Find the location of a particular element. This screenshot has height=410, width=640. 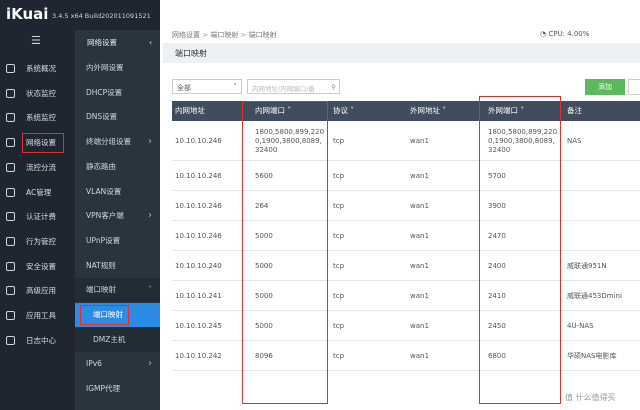

main-menu-item: 流控分流 is located at coordinates (37, 168).